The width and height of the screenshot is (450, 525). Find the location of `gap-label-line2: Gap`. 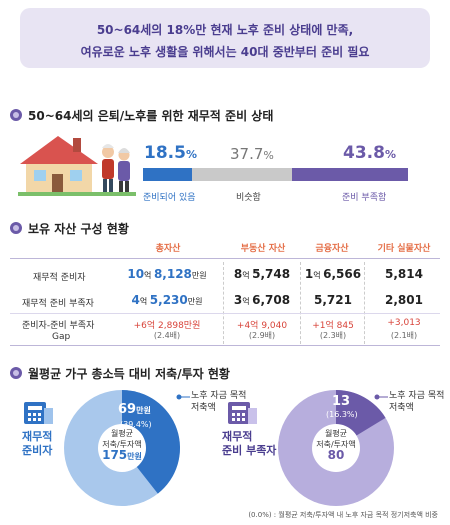

gap-label-line2: Gap is located at coordinates (61, 337).